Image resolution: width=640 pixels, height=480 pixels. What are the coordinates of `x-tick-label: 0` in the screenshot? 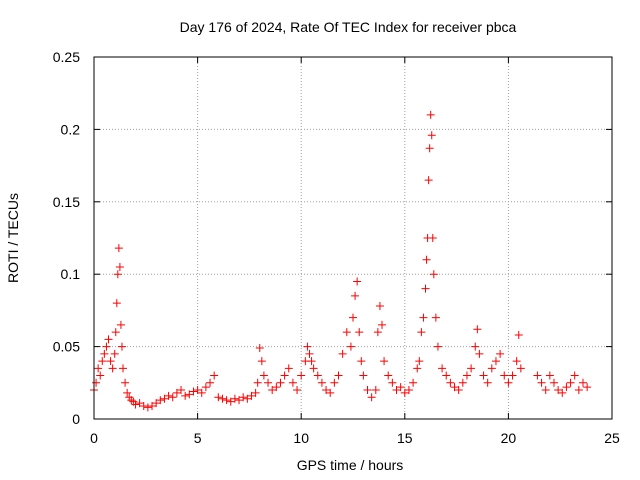 It's located at (94, 438).